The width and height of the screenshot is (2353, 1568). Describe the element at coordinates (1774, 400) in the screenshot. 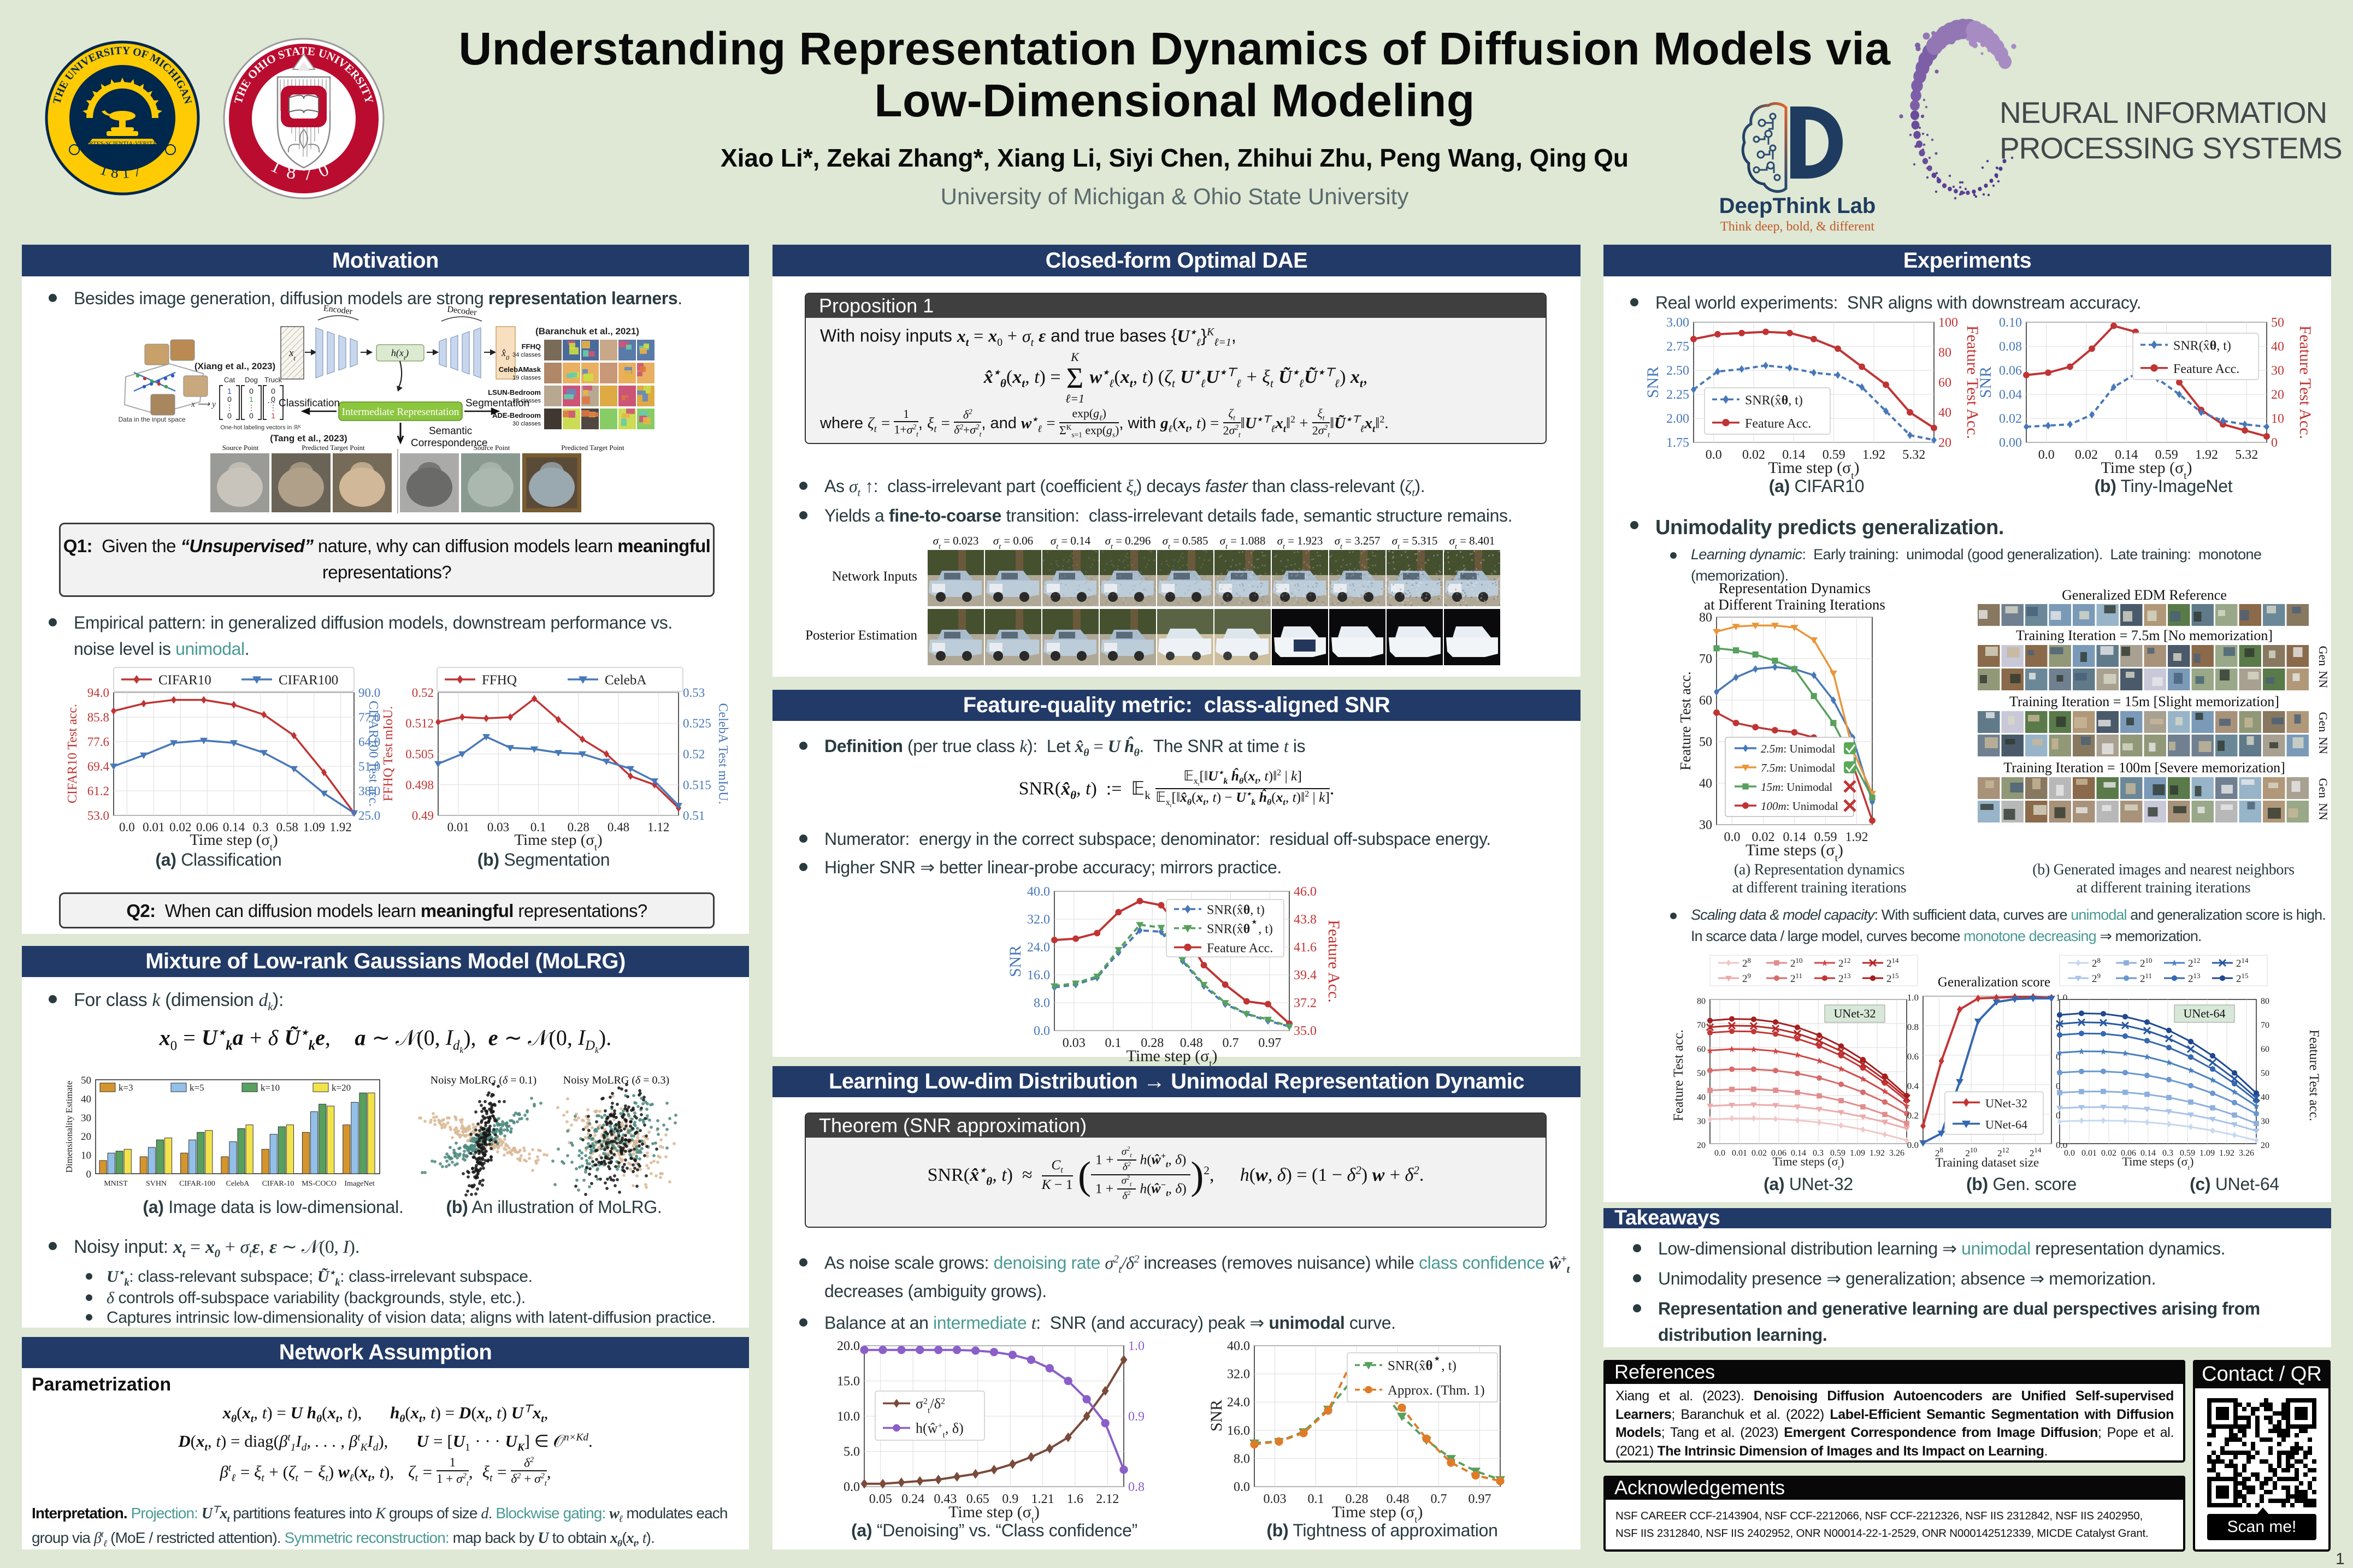

I see `svg-text: SNR(x̂θ, t)` at that location.